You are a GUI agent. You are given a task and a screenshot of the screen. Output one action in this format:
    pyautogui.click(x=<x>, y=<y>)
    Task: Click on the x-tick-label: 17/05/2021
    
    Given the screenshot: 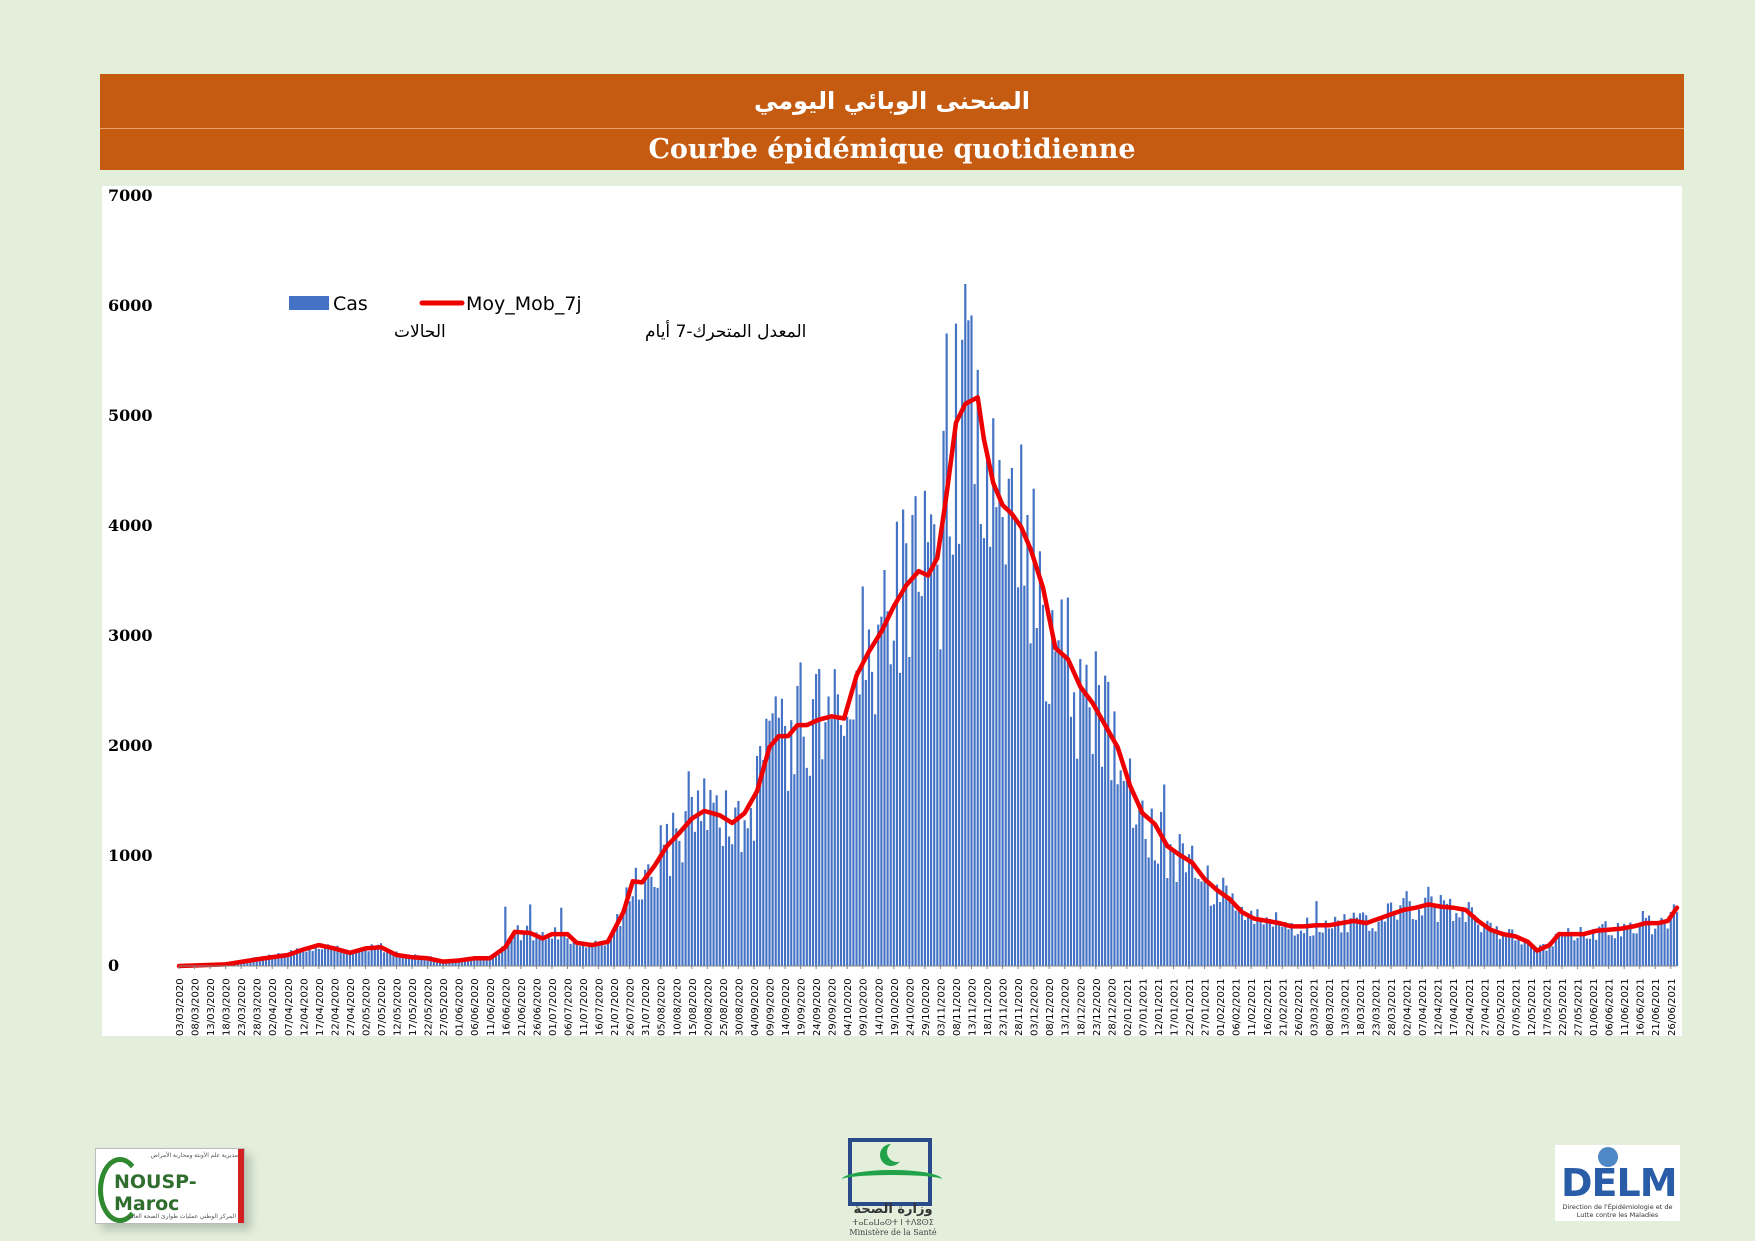 What is the action you would take?
    pyautogui.click(x=1548, y=1007)
    